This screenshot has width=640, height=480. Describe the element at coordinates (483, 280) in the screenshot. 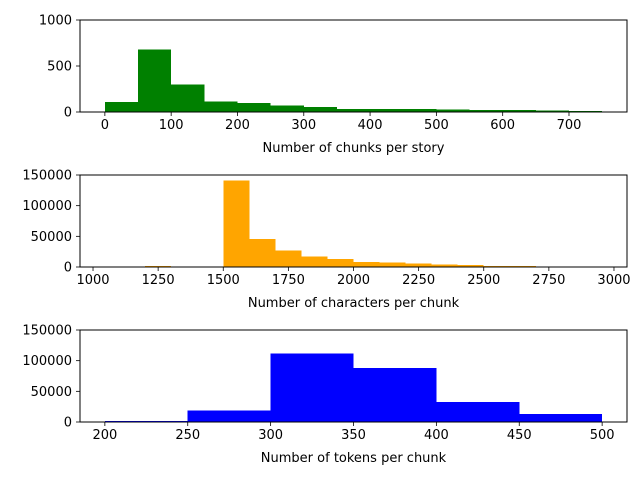

I see `x-tick-label-characters-per-chunk-2500: 2500` at that location.